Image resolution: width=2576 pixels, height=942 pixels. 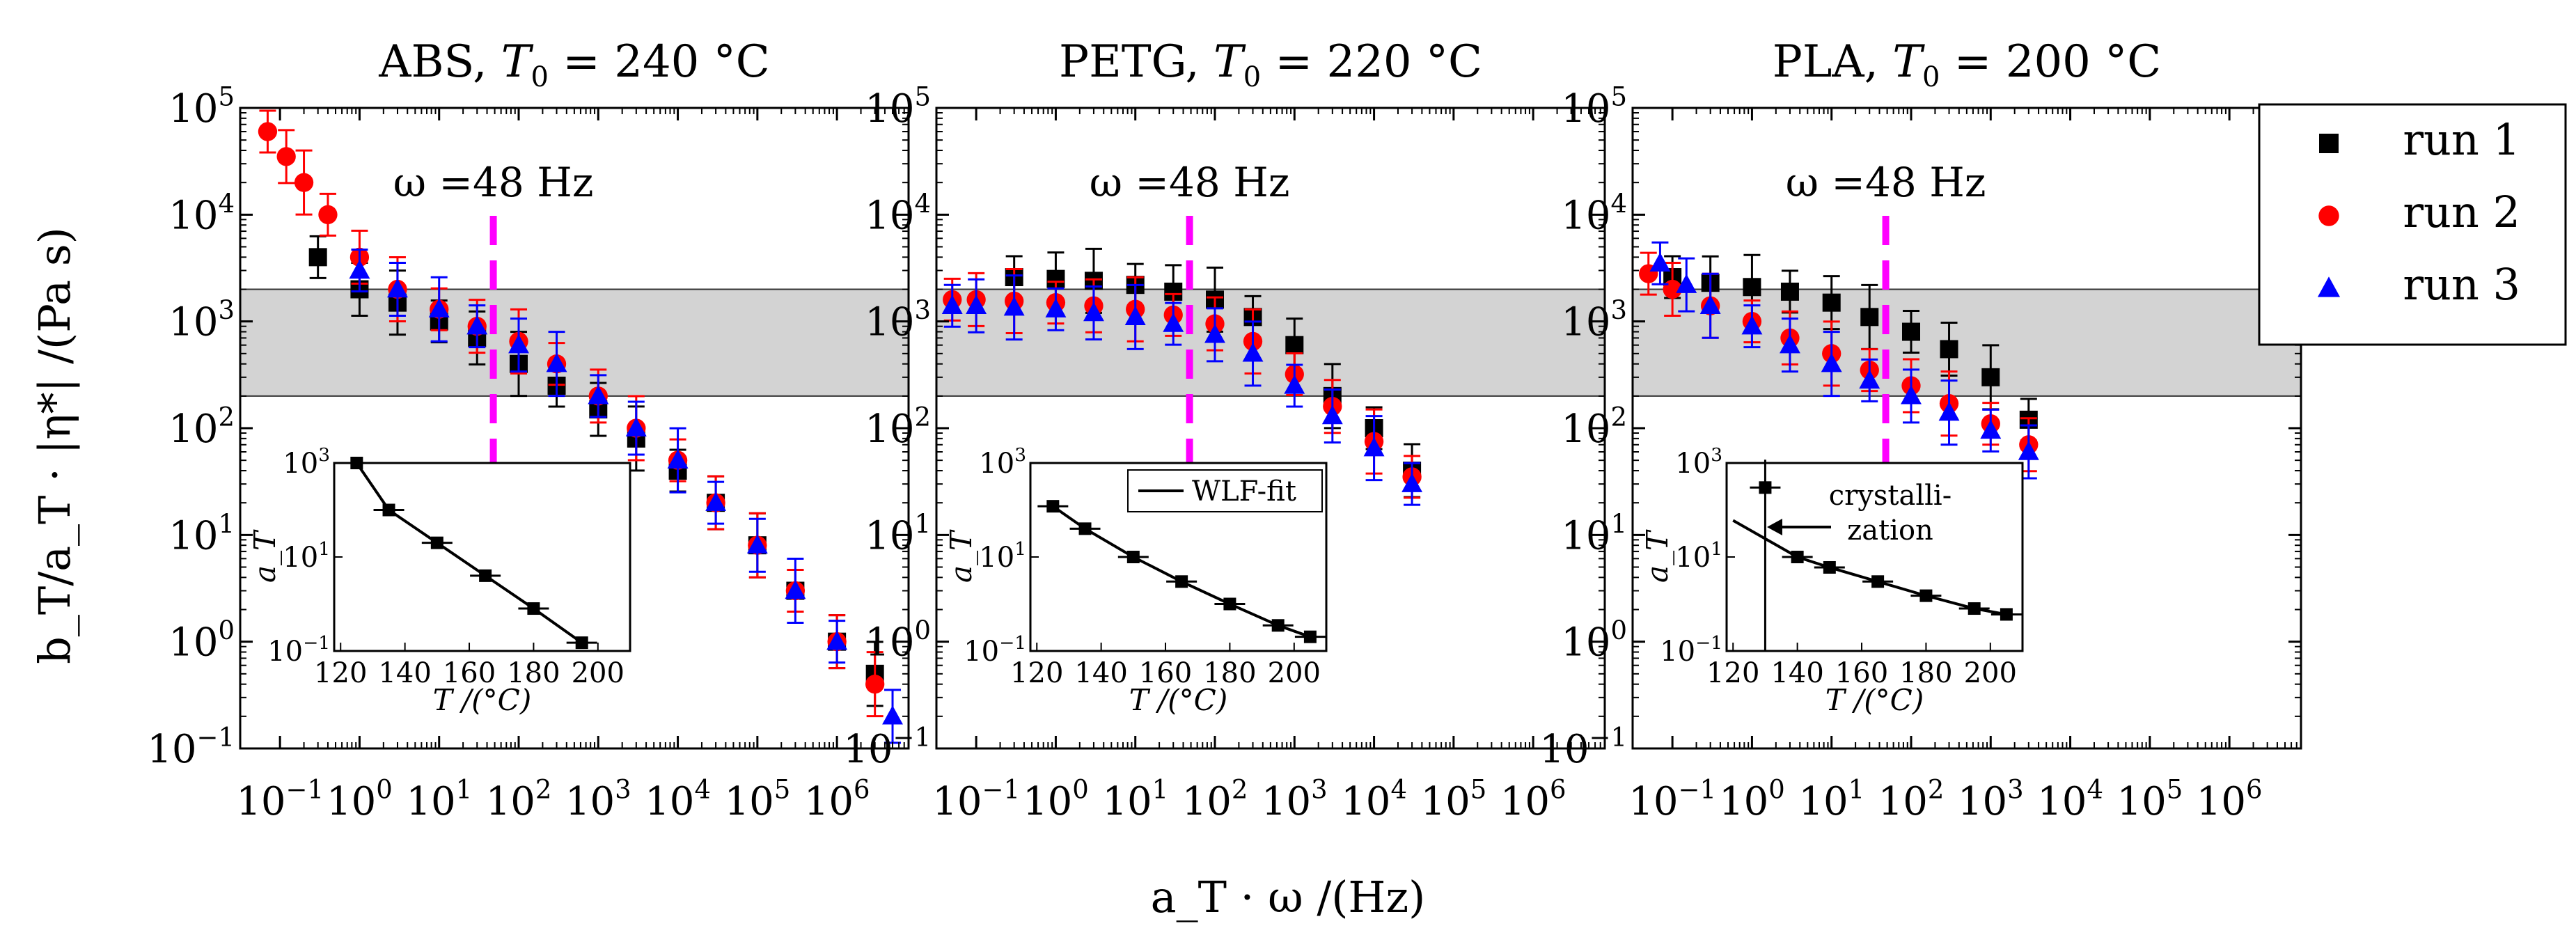 I want to click on panel-title: ABS, T0 = 240 °C, so click(x=573, y=64).